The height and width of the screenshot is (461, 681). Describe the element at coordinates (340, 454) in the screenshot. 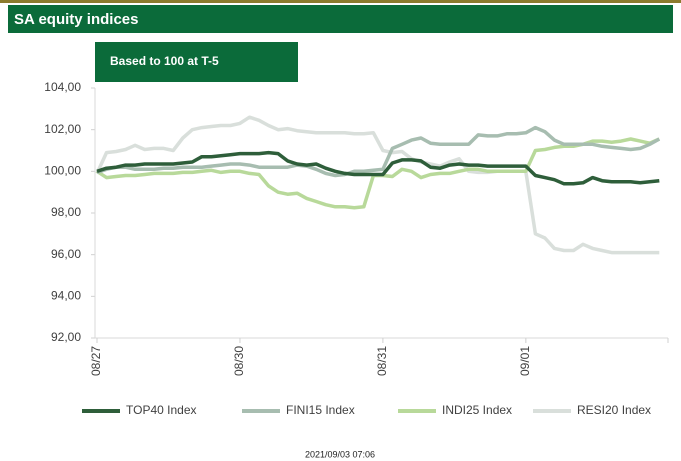

I see `timestamp: 2021/09/03 07:06` at that location.